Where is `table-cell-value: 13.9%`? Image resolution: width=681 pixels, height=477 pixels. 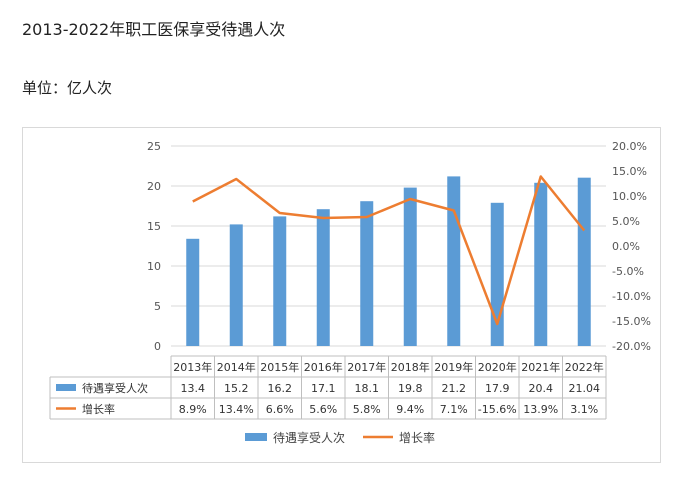 table-cell-value: 13.9% is located at coordinates (540, 409).